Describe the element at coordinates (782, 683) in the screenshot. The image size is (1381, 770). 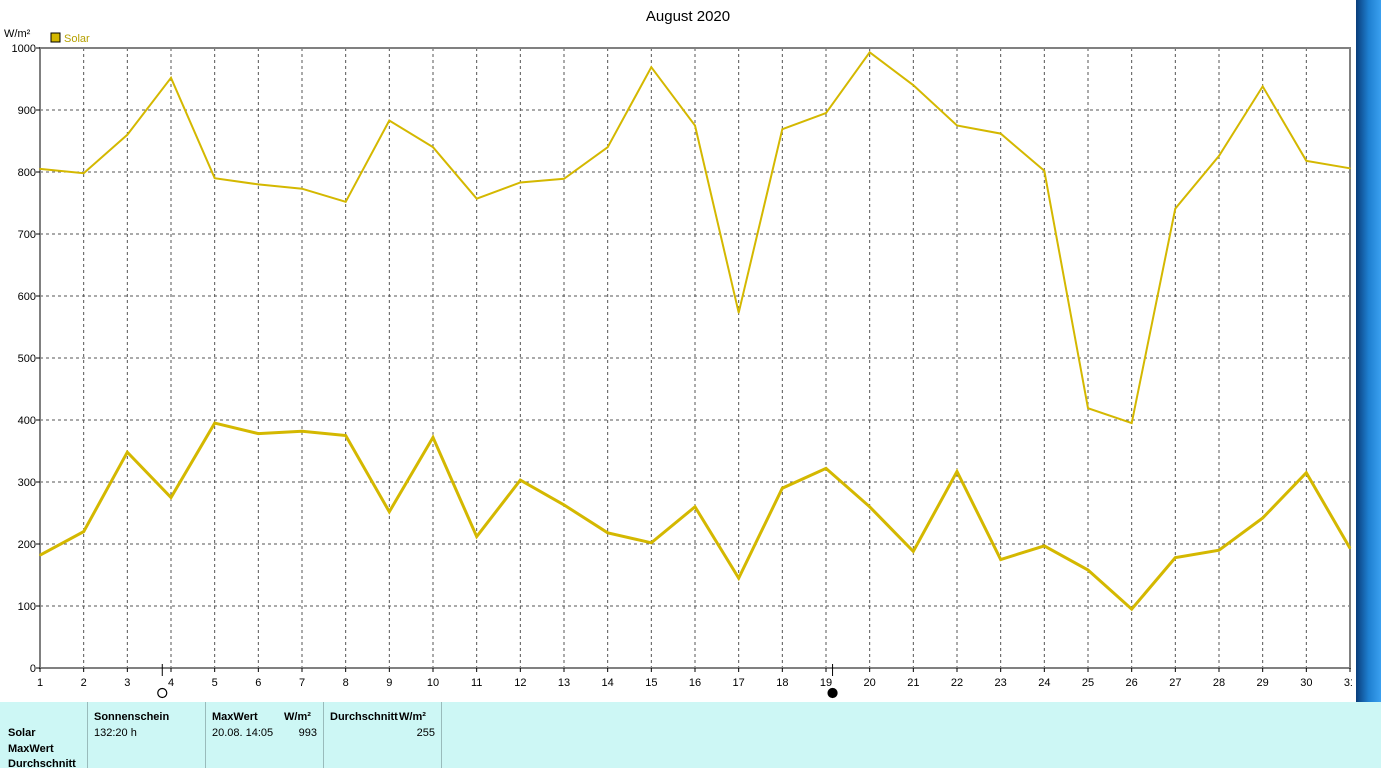
I see `x-tick-label: 18` at that location.